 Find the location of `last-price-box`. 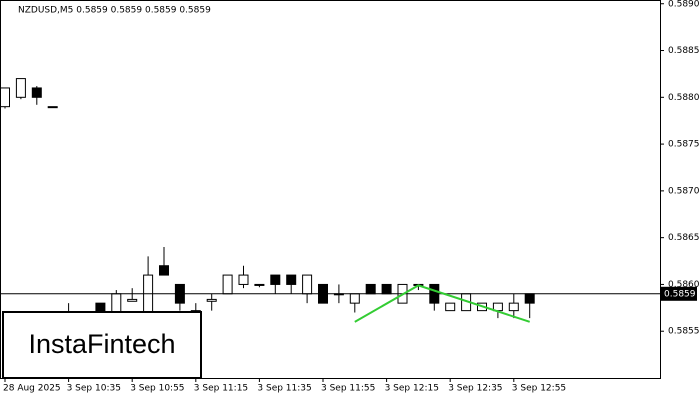

last-price-box is located at coordinates (679, 293).